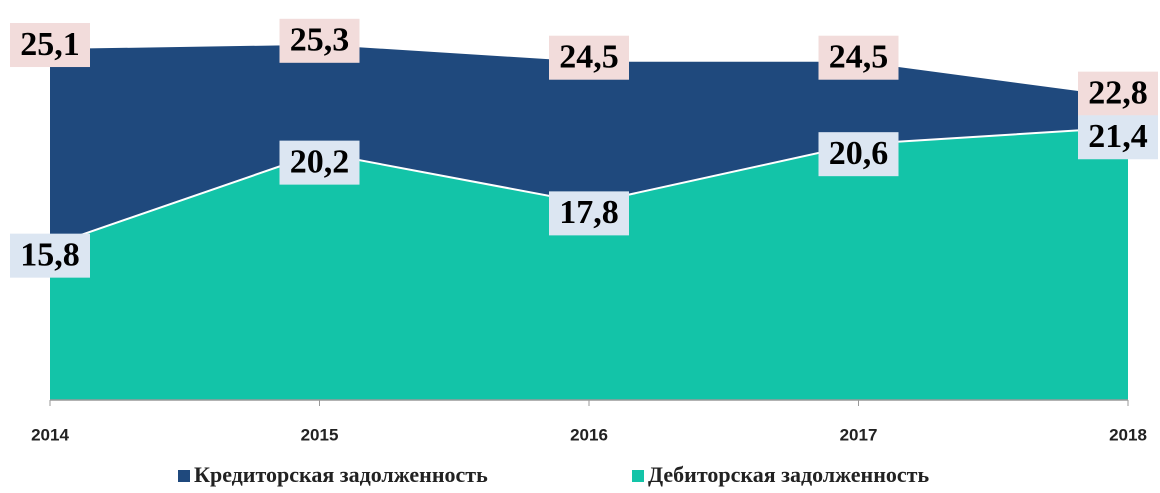 This screenshot has height=493, width=1160. I want to click on data-label: 21,4, so click(1118, 136).